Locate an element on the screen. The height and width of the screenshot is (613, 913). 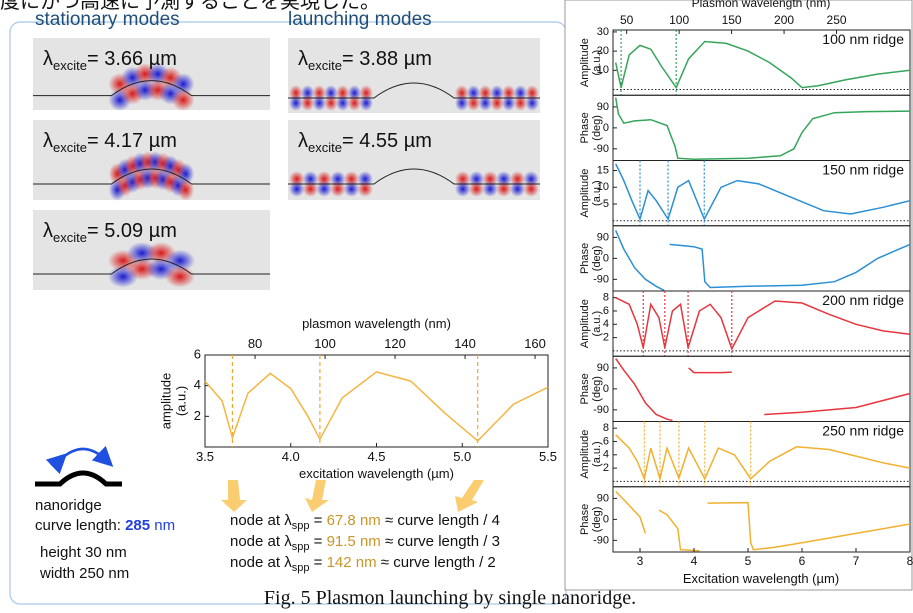
text: ≈ curve length / 3 is located at coordinates (440, 541).